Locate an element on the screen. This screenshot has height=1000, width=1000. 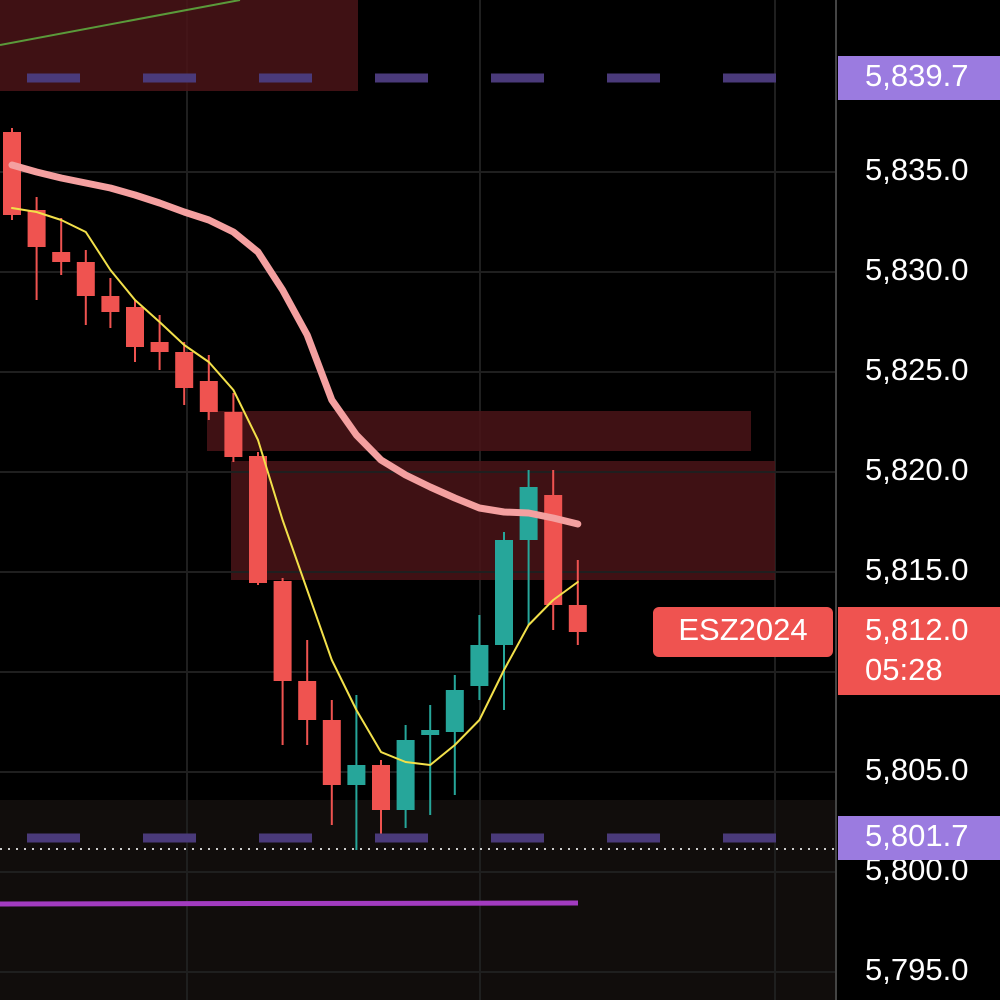
y-tick-label: 5,825.0 is located at coordinates (916, 369).